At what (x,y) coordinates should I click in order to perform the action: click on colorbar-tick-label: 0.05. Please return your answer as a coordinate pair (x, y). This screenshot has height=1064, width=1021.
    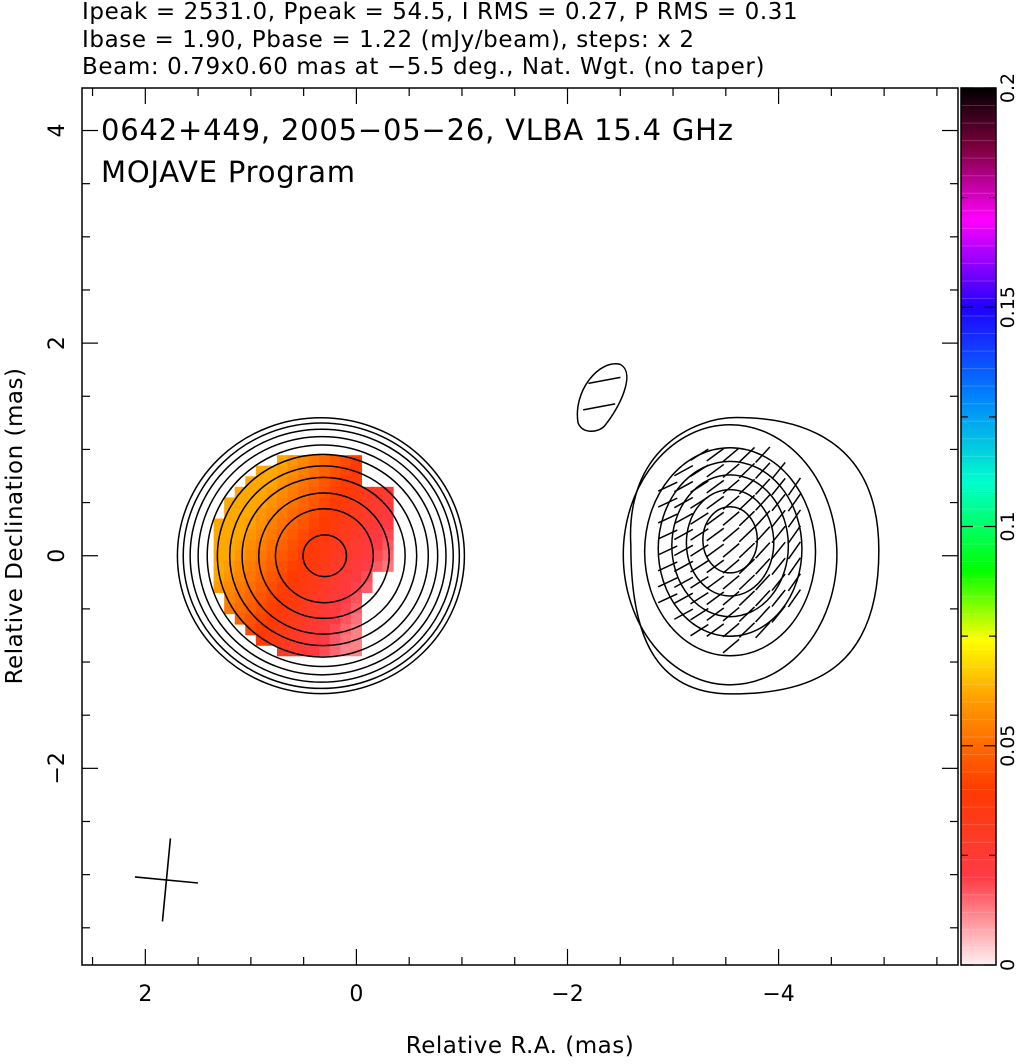
    Looking at the image, I should click on (1008, 746).